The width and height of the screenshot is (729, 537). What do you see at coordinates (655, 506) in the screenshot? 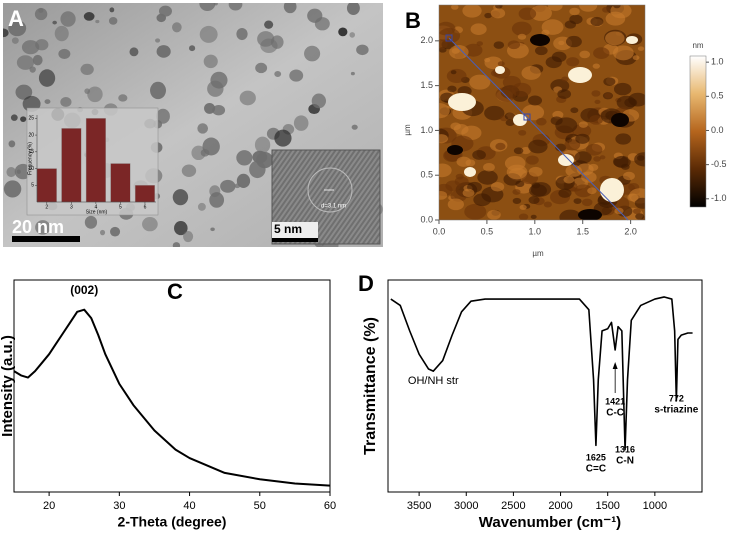
I see `x-tick-label: 1000` at bounding box center [655, 506].